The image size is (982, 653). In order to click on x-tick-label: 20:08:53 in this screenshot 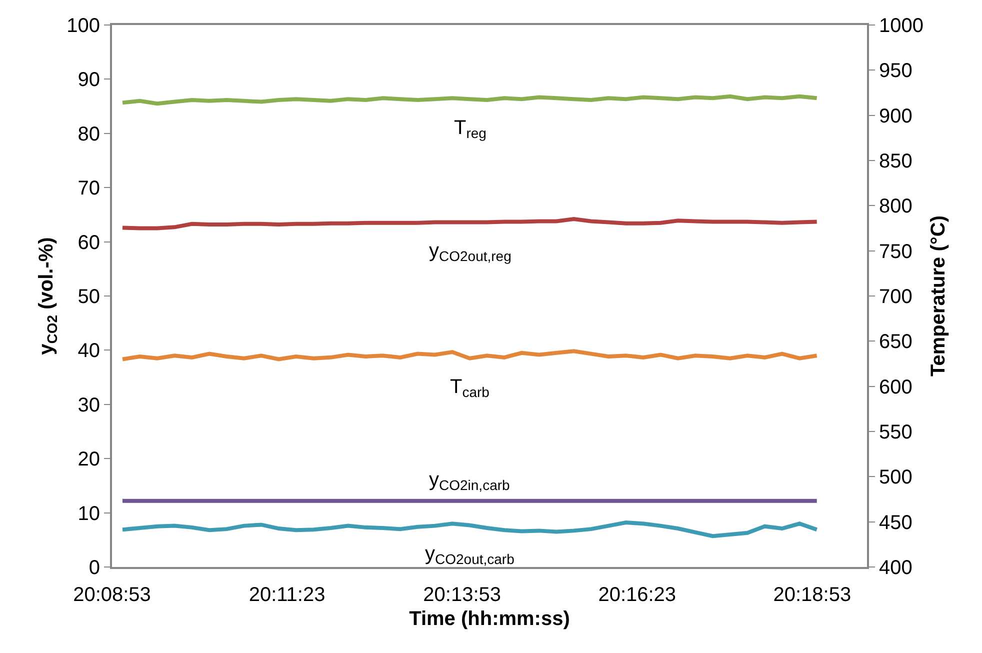, I will do `click(112, 595)`.